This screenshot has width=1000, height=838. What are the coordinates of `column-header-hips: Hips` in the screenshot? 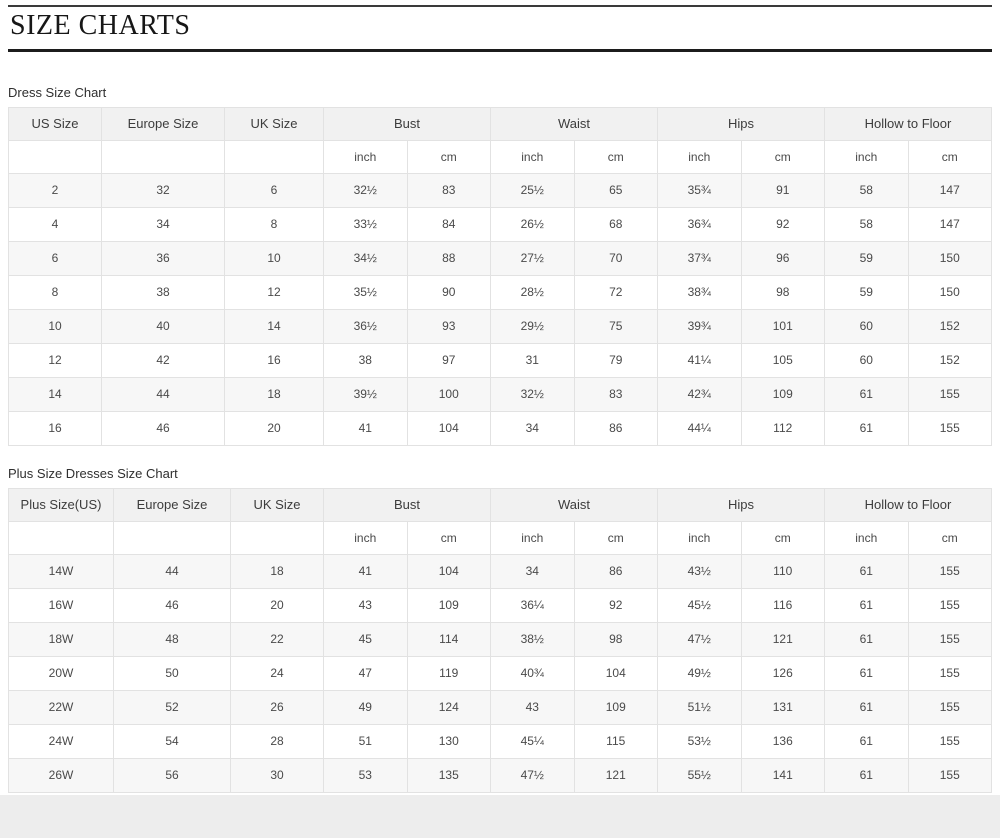 It's located at (741, 123).